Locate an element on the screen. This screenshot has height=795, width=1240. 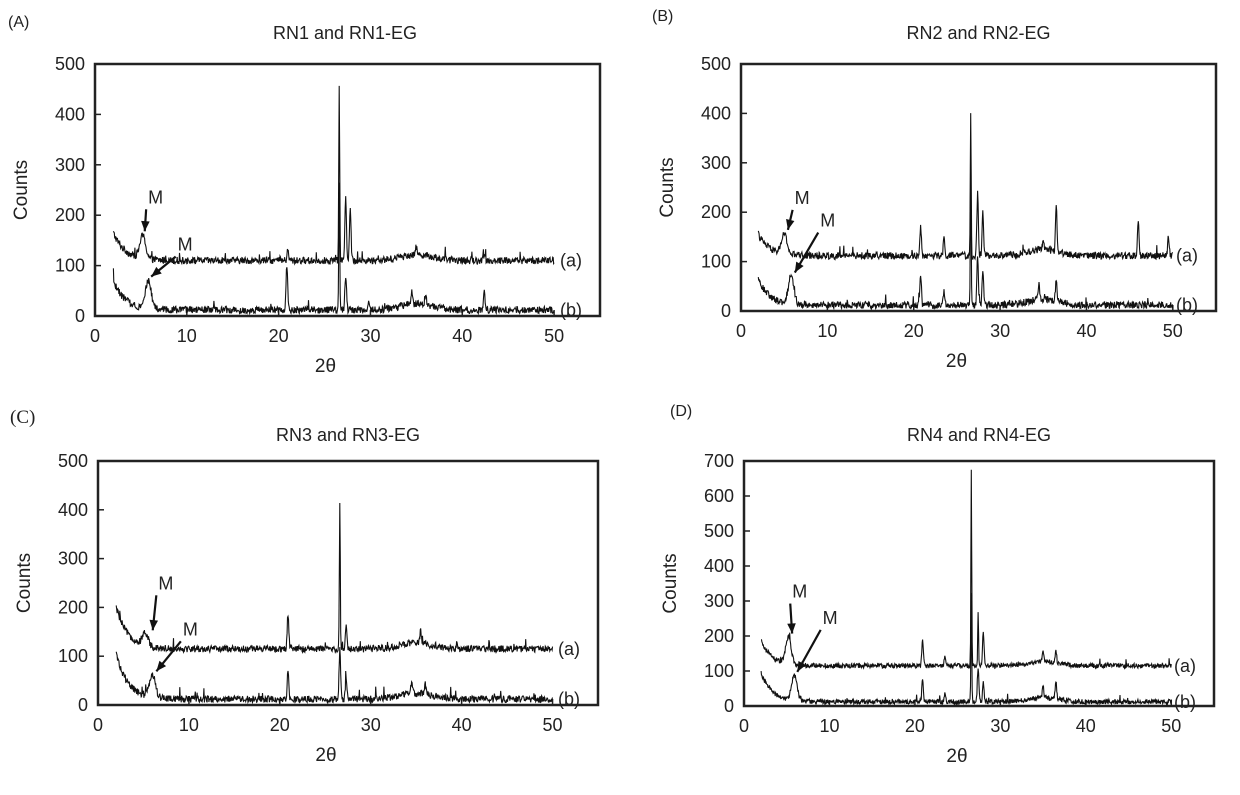
y-tick-label: 700 is located at coordinates (719, 461).